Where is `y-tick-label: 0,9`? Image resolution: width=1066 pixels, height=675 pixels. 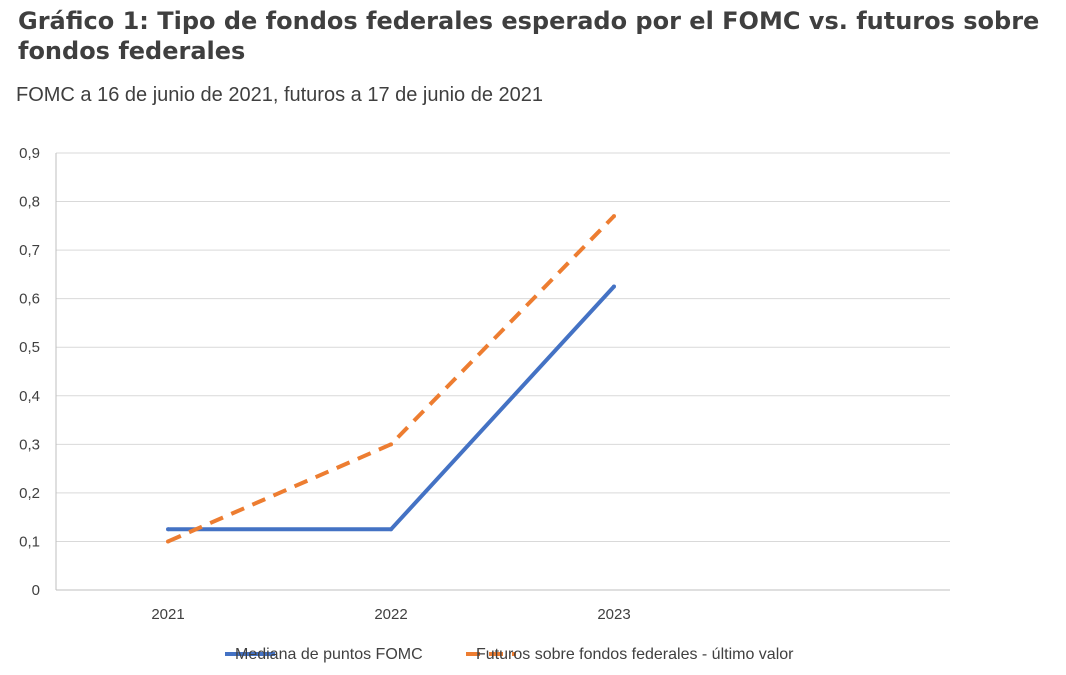
y-tick-label: 0,9 is located at coordinates (29, 153).